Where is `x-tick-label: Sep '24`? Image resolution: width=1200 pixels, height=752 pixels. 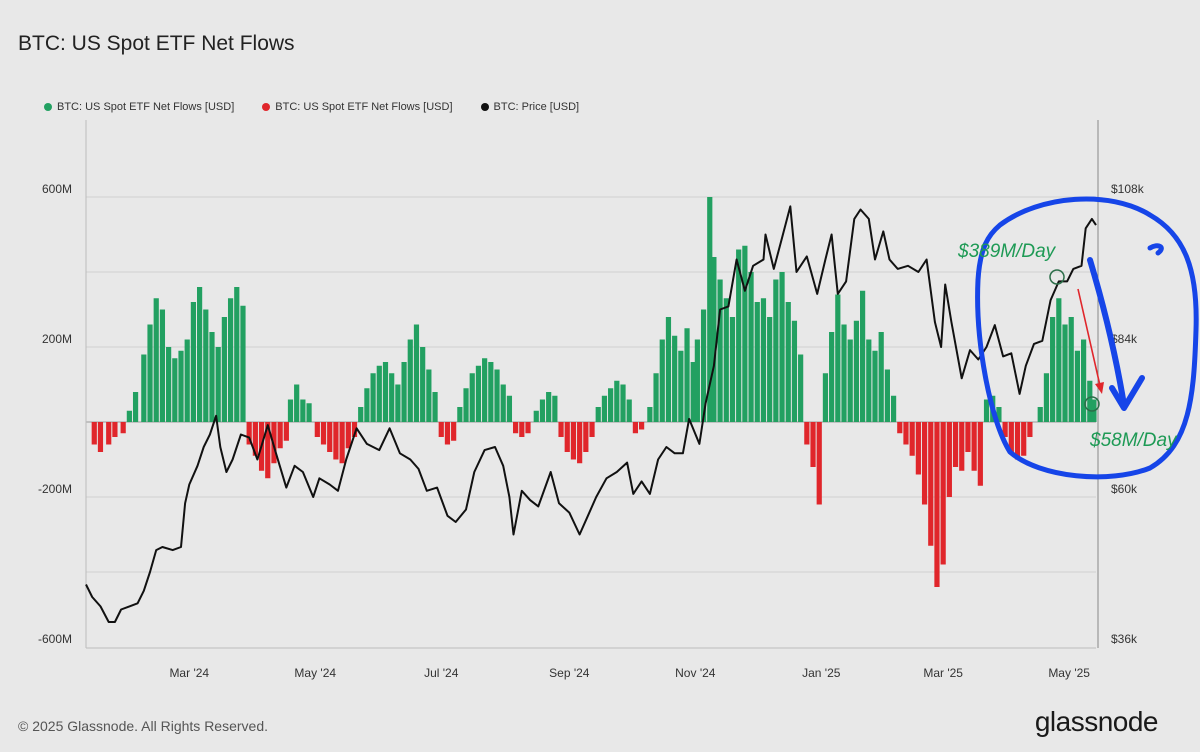
x-tick-label: Sep '24 is located at coordinates (569, 673).